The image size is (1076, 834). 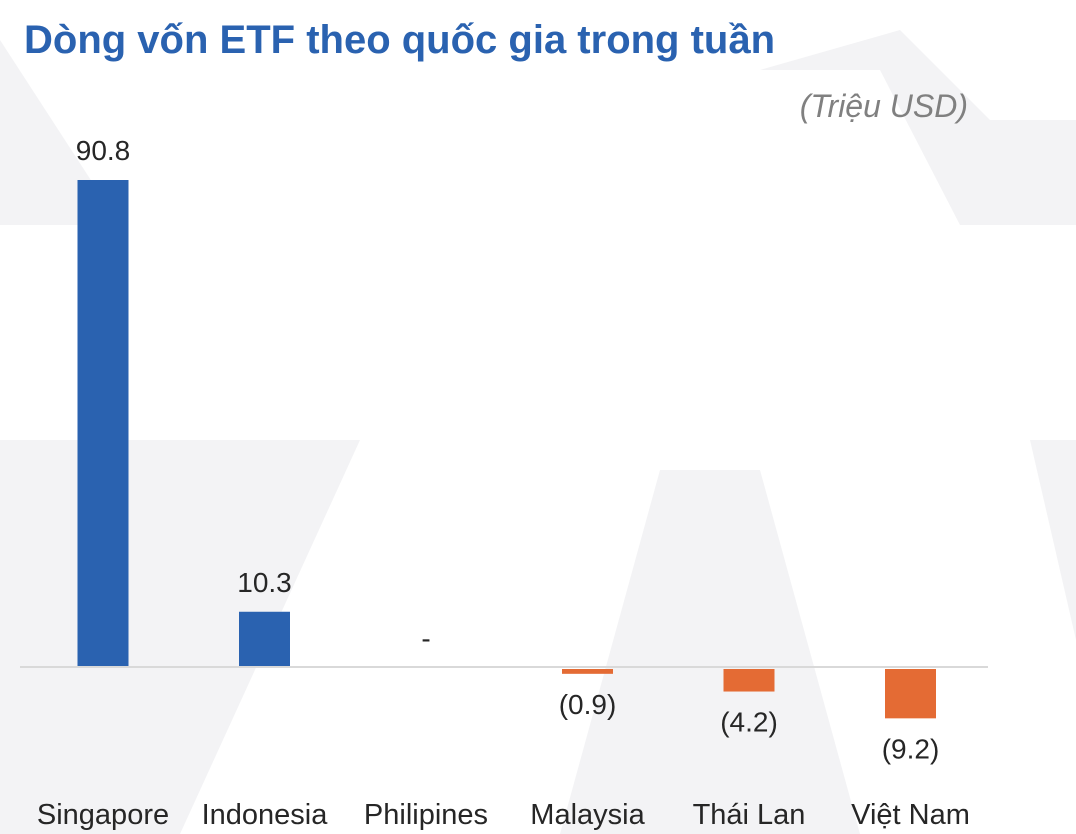 I want to click on bar-thai-lan, so click(x=749, y=680).